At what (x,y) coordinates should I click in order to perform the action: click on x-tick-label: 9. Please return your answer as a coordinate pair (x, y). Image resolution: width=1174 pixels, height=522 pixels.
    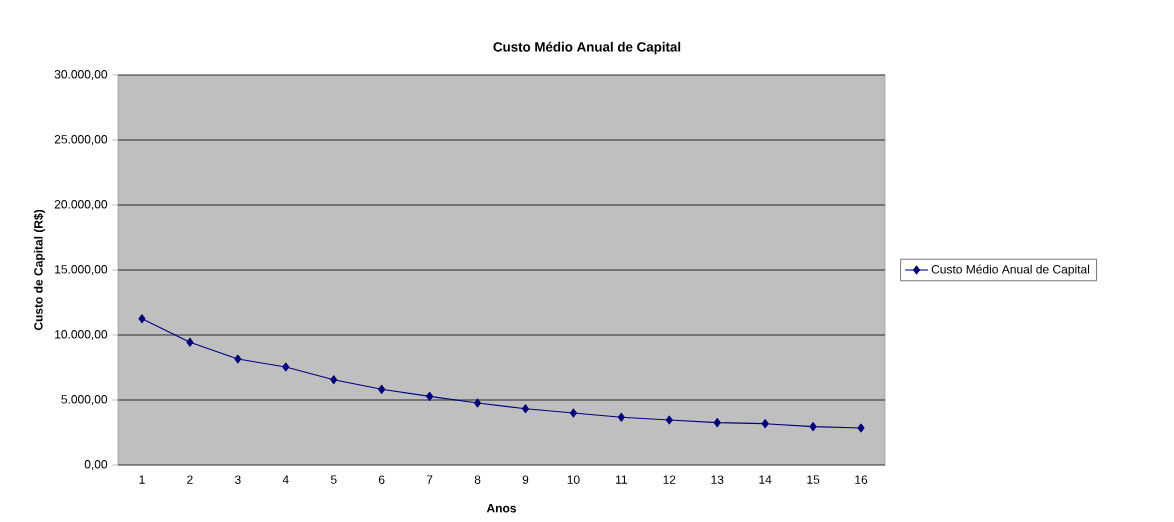
    Looking at the image, I should click on (525, 479).